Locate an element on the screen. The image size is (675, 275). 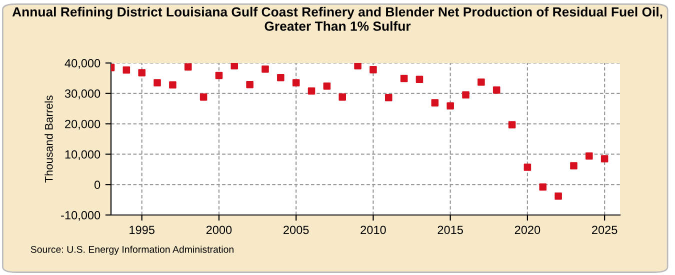
y-tick-label: 0 is located at coordinates (97, 184).